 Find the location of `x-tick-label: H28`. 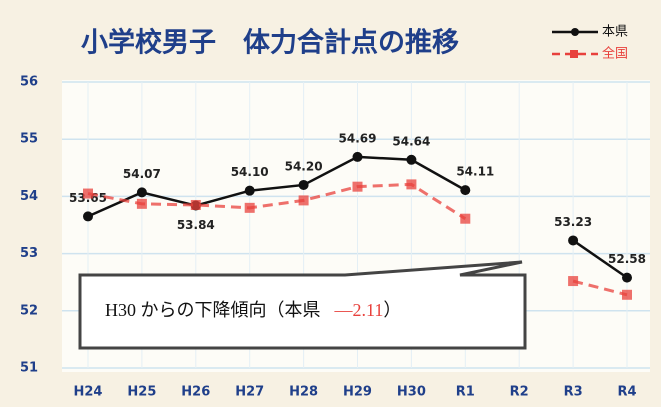

x-tick-label: H28 is located at coordinates (303, 392).